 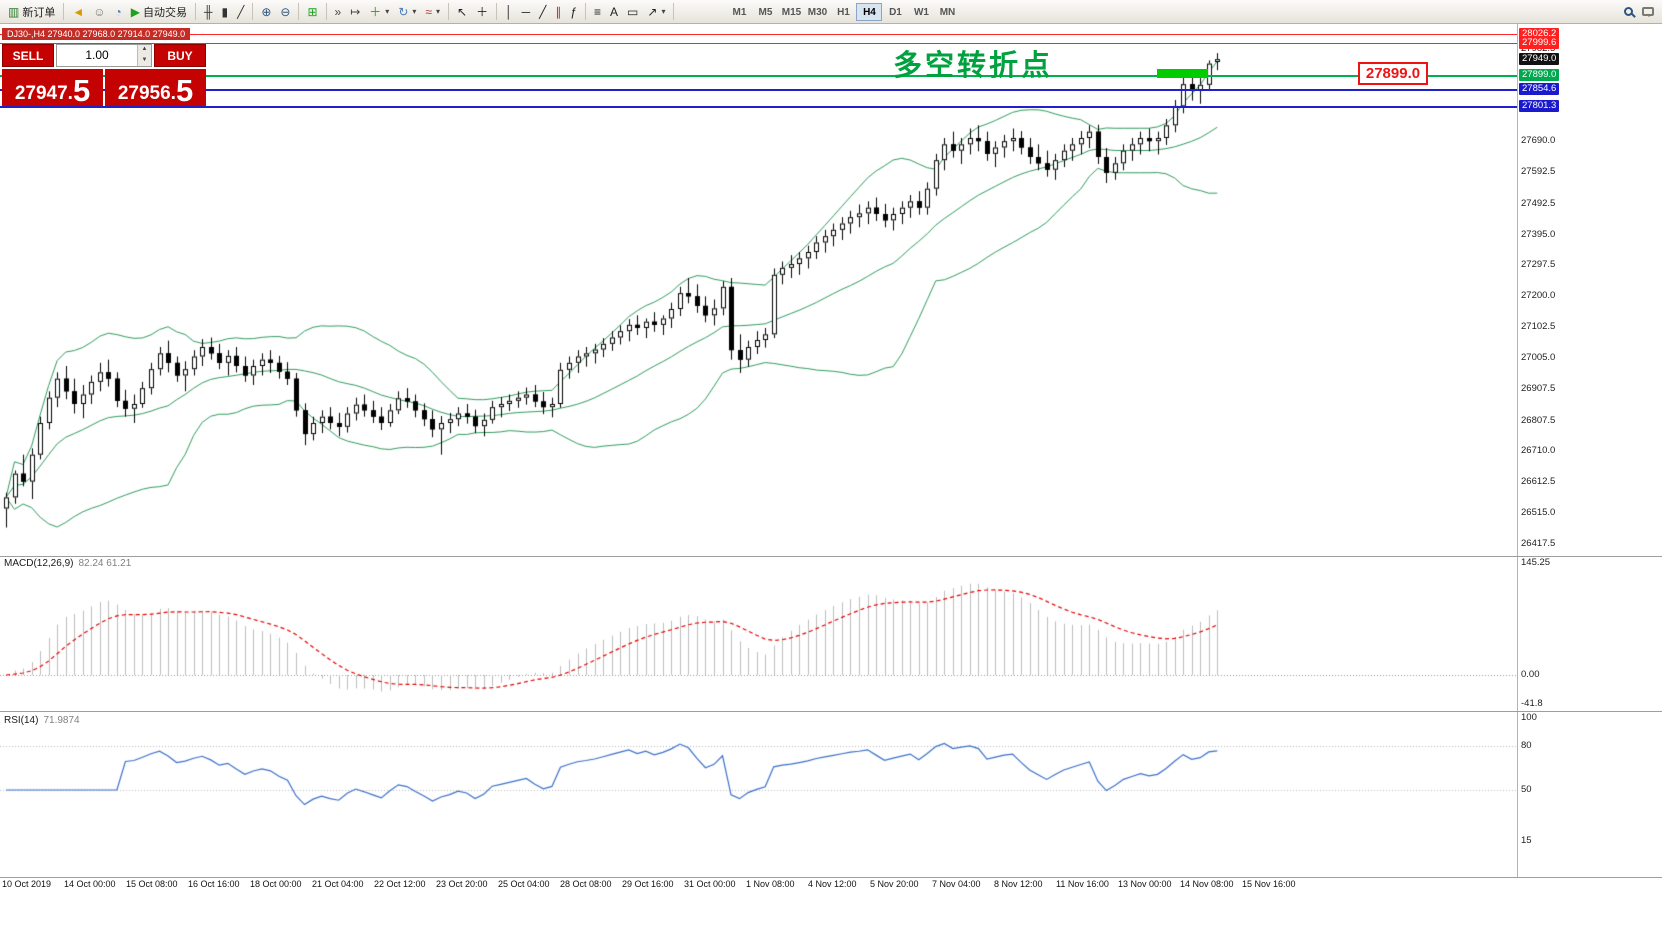 What do you see at coordinates (184, 90) in the screenshot?
I see `buy-price-big-digit: 5` at bounding box center [184, 90].